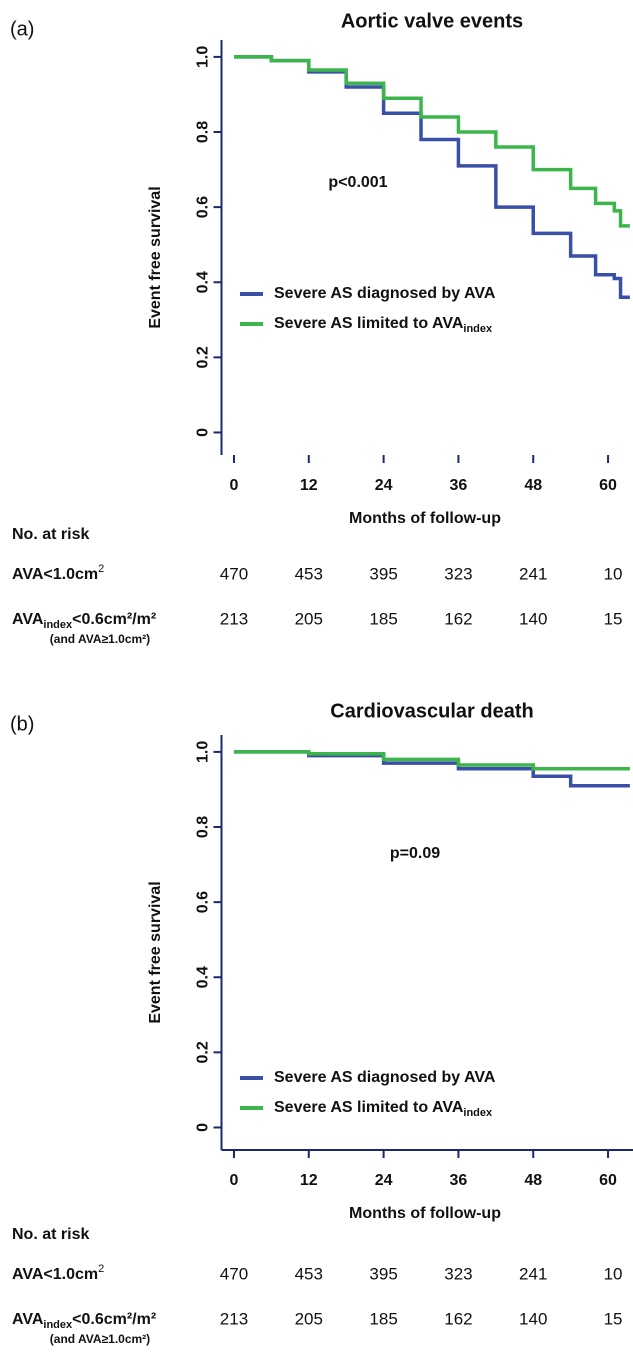 This screenshot has height=1352, width=633. I want to click on chart-title: Aortic valve events, so click(432, 21).